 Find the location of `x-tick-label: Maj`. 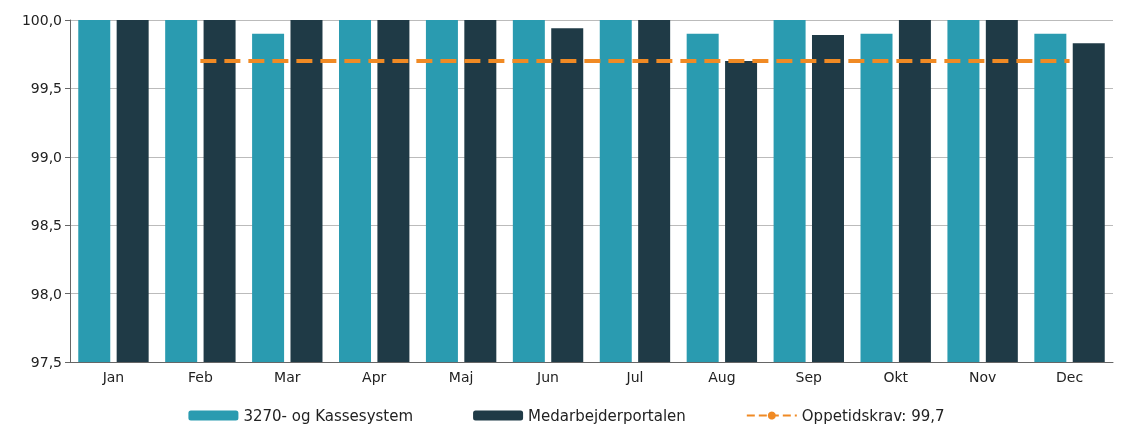

x-tick-label: Maj is located at coordinates (461, 377).